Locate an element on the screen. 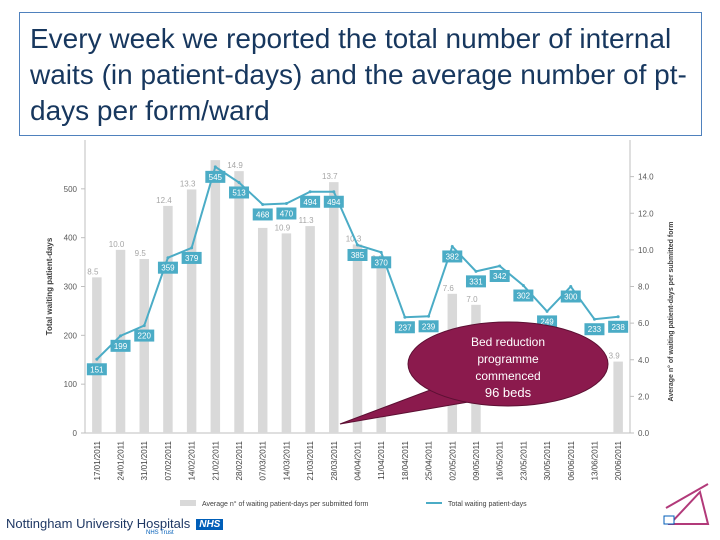  y2-tick-label: 6.0 is located at coordinates (644, 323).